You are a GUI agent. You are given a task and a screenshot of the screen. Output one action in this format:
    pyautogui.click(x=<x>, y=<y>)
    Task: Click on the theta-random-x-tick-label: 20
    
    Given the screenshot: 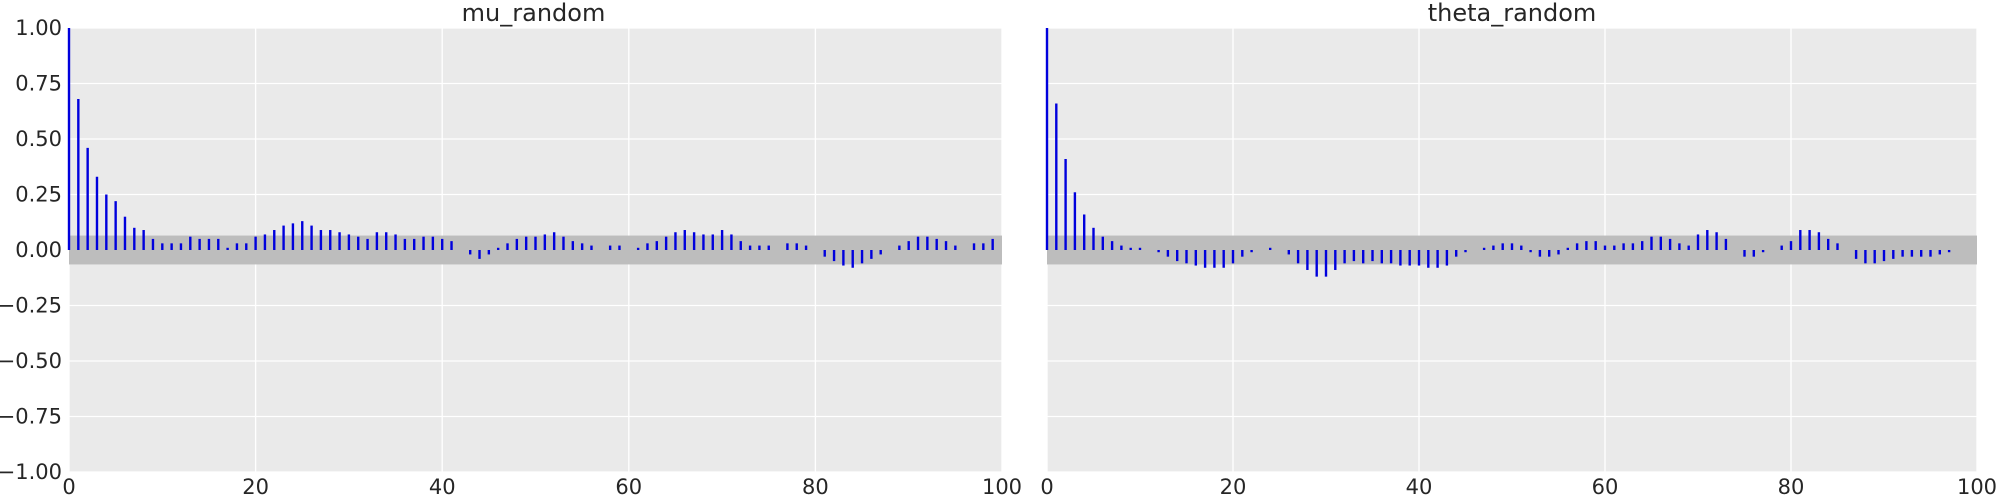 What is the action you would take?
    pyautogui.click(x=1233, y=487)
    